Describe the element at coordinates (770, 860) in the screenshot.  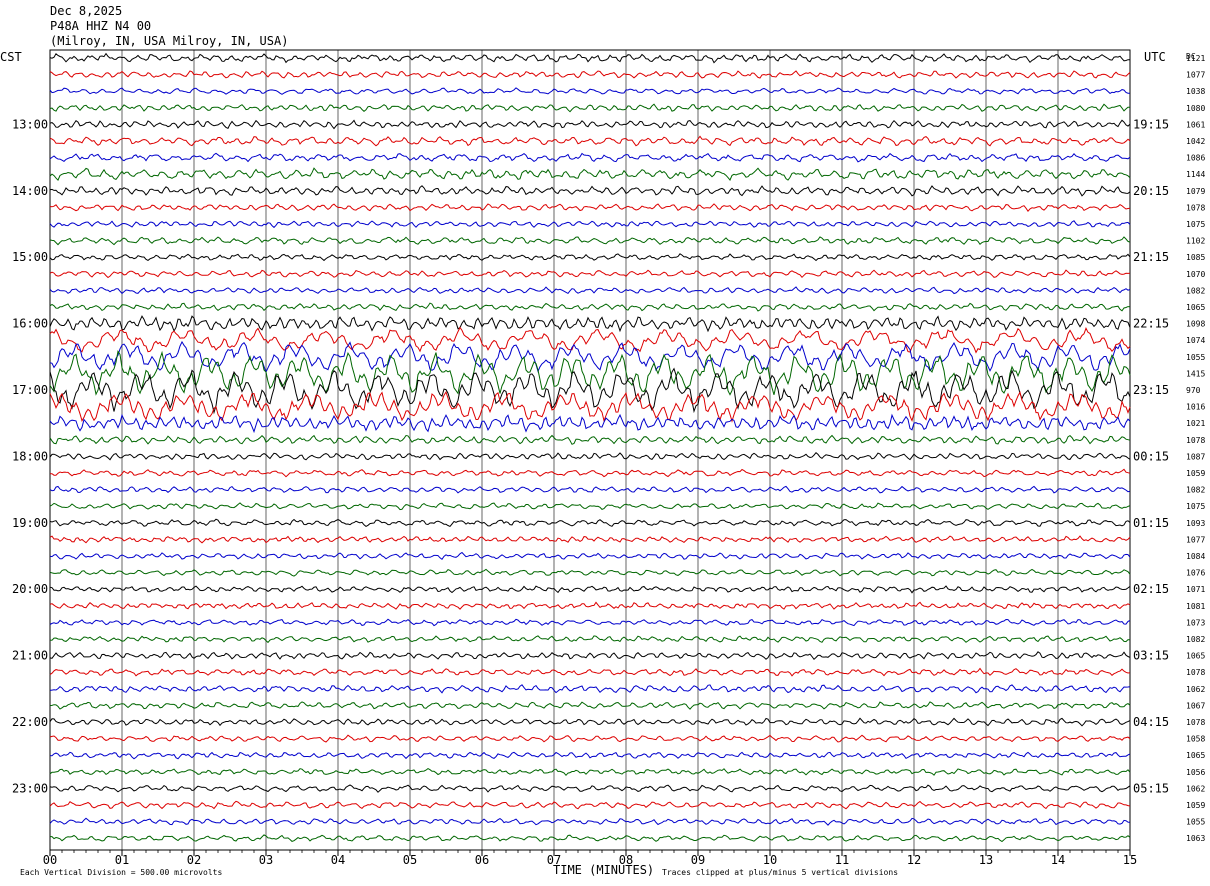
I see `x-tick-label: 10` at that location.